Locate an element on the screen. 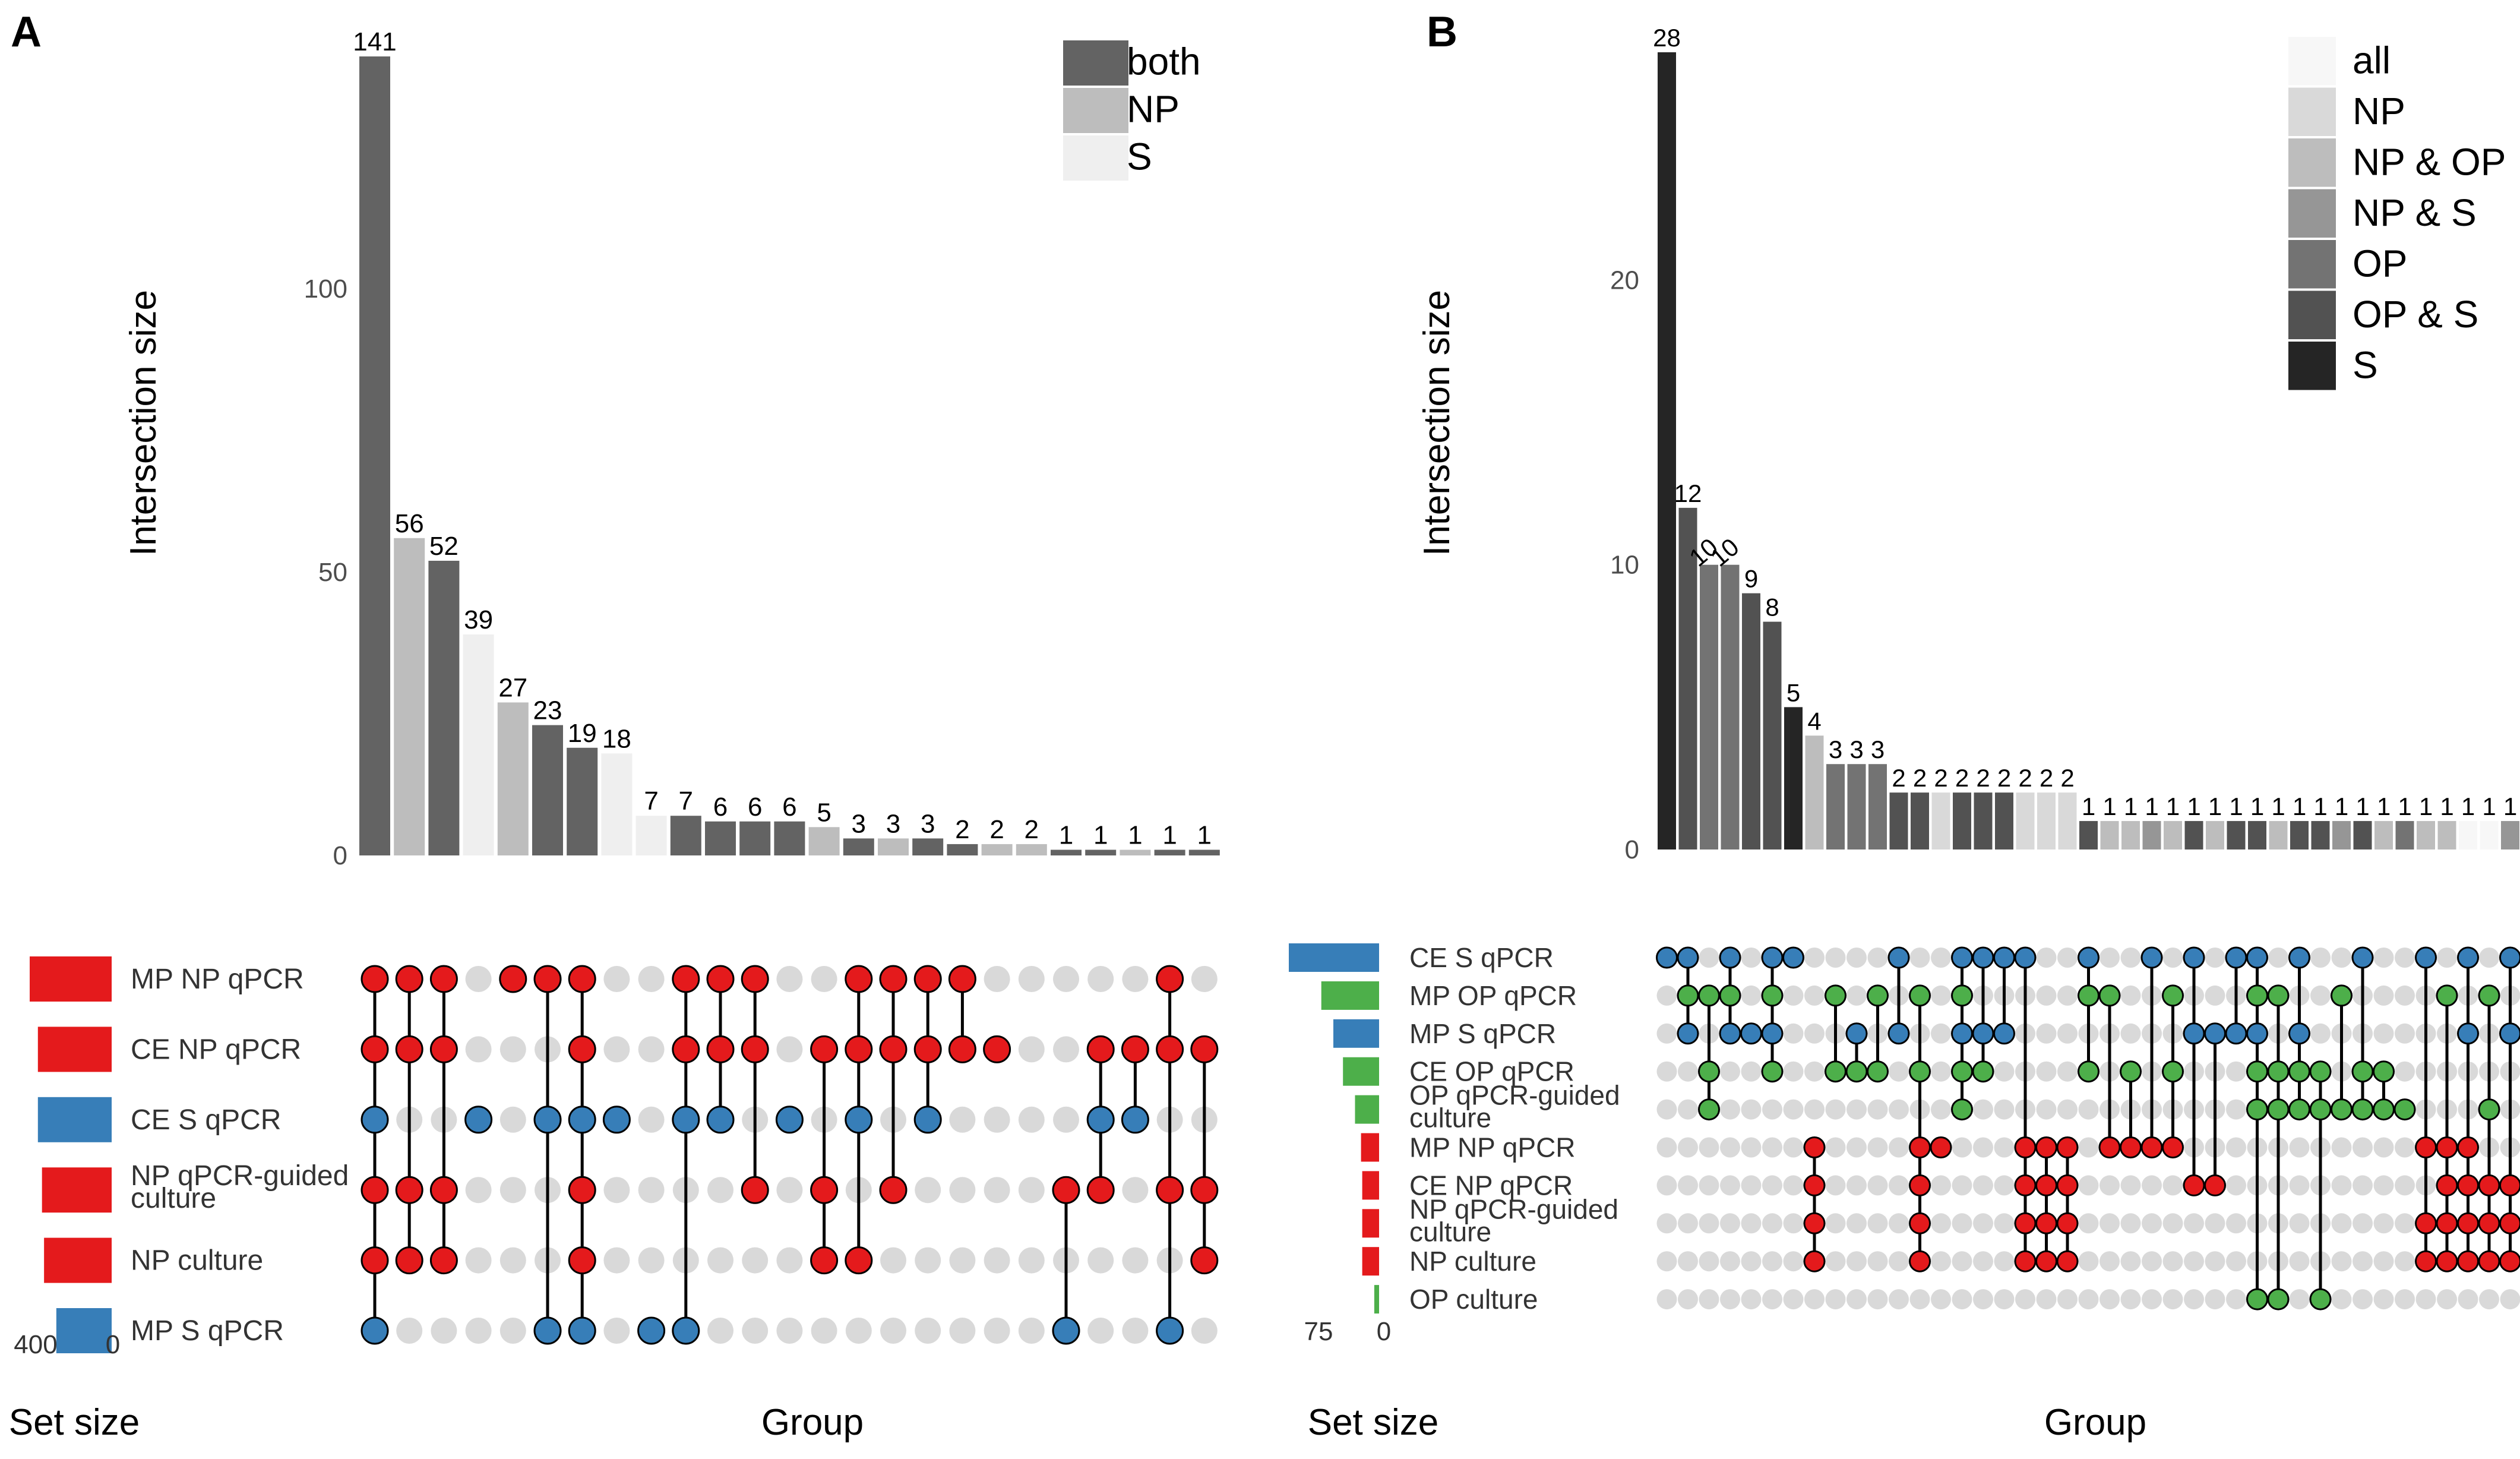  legend-label: all is located at coordinates (2372, 60).